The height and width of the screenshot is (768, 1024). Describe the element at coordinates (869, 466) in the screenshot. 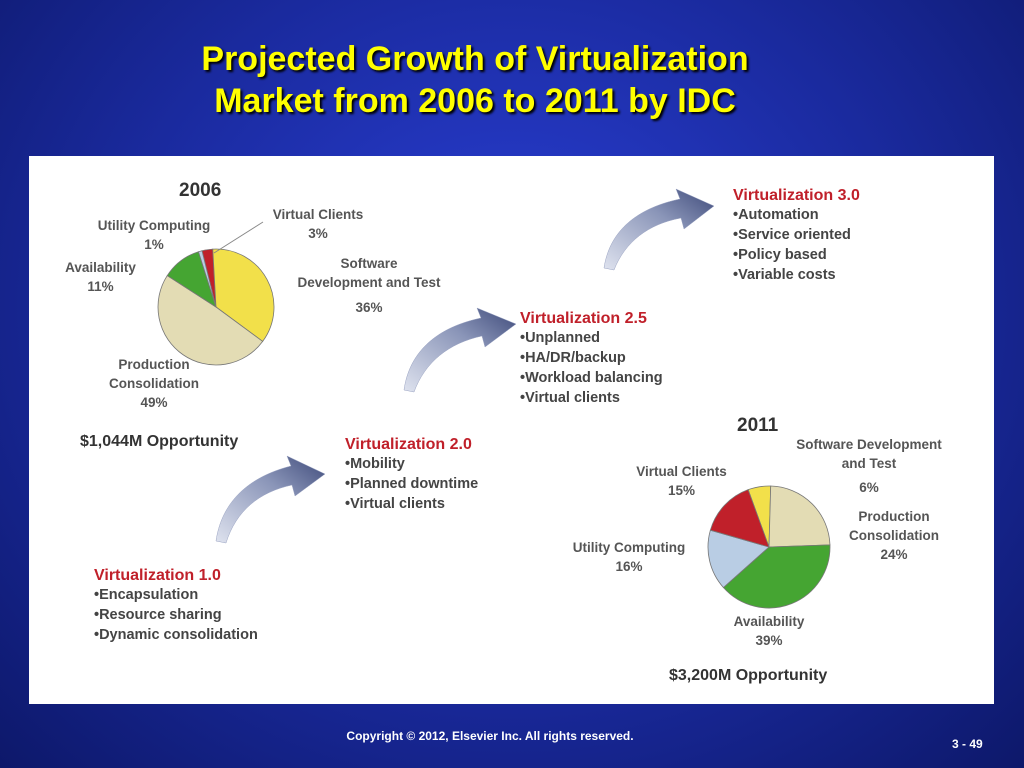

I see `label-2011-software: Software Development and Test 6%` at that location.